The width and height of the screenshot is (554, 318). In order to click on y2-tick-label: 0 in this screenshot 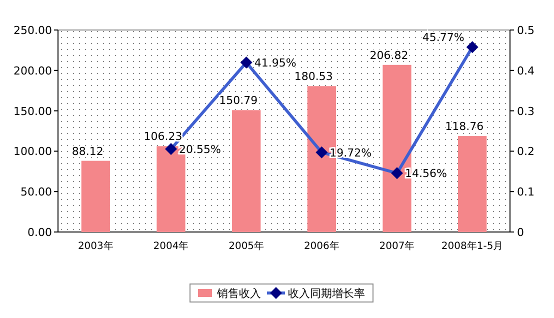, I will do `click(520, 232)`.